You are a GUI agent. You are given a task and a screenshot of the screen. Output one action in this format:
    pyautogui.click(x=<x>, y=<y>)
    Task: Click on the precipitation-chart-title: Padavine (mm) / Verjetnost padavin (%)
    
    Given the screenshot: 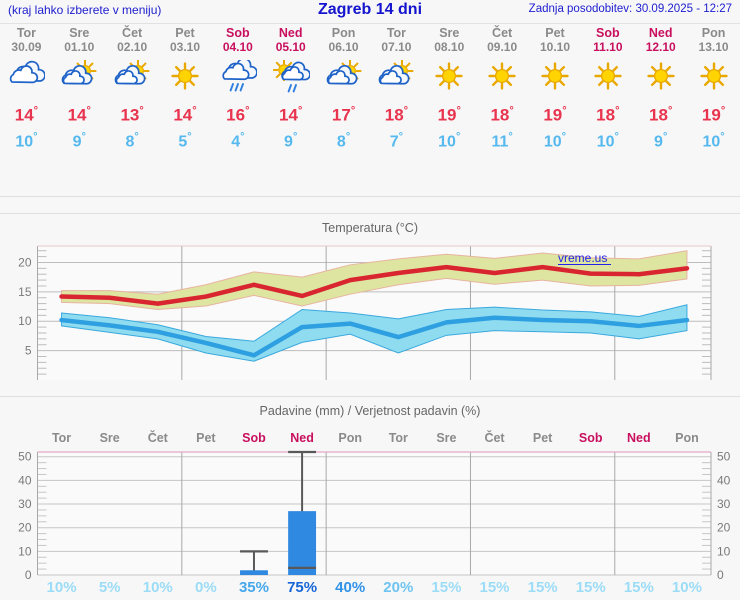 What is the action you would take?
    pyautogui.click(x=370, y=411)
    